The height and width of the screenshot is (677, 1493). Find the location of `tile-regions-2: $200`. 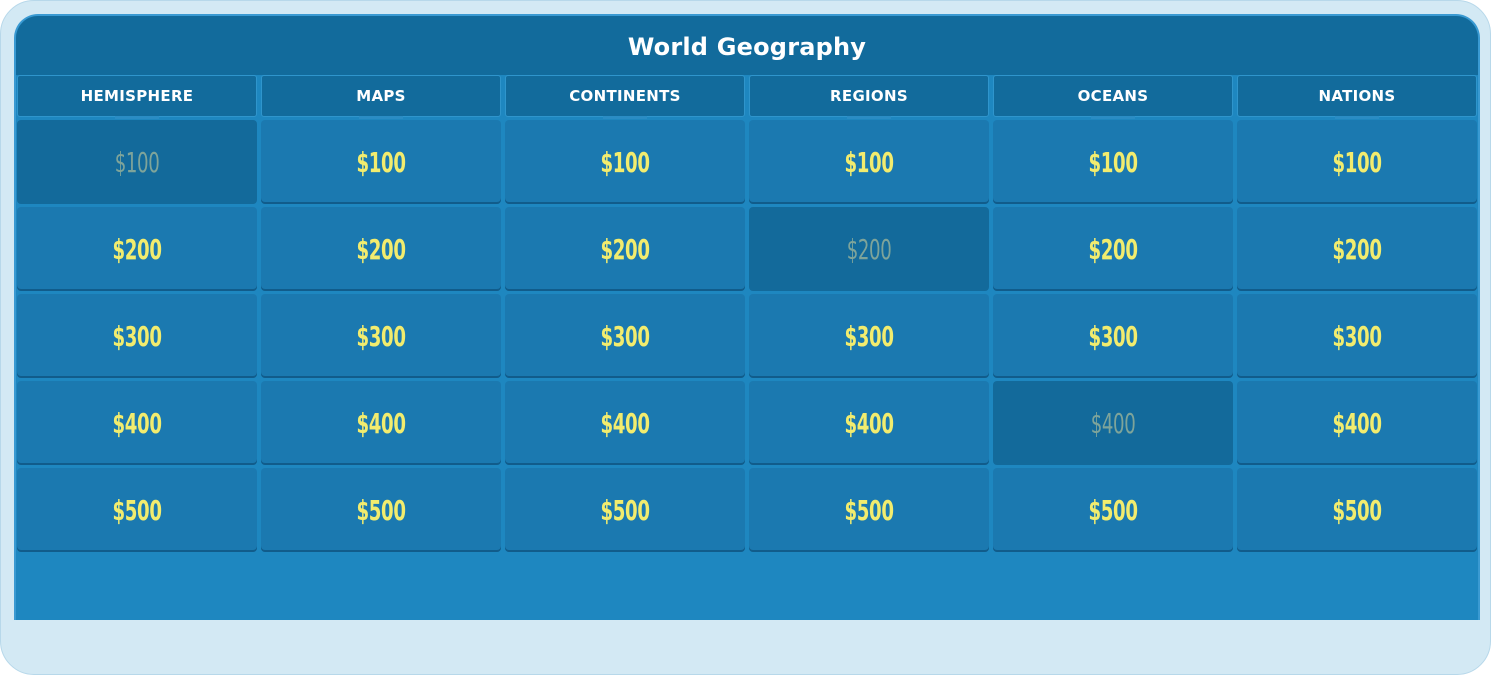

tile-regions-2: $200 is located at coordinates (869, 249).